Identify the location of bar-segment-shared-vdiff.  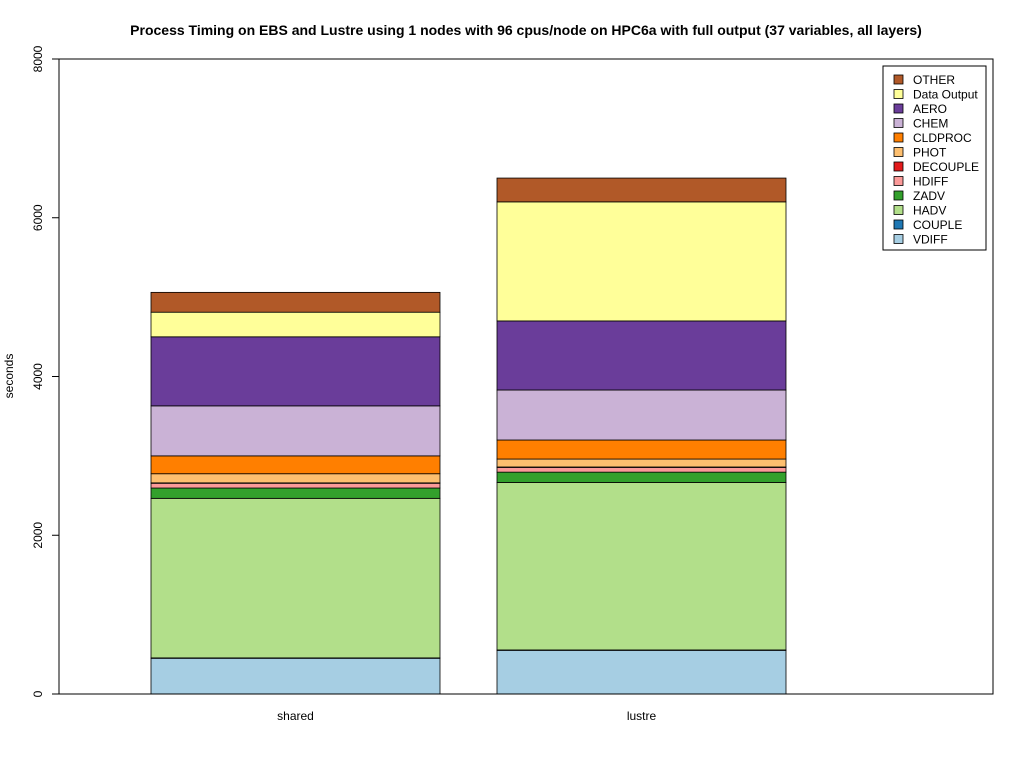
(295, 676).